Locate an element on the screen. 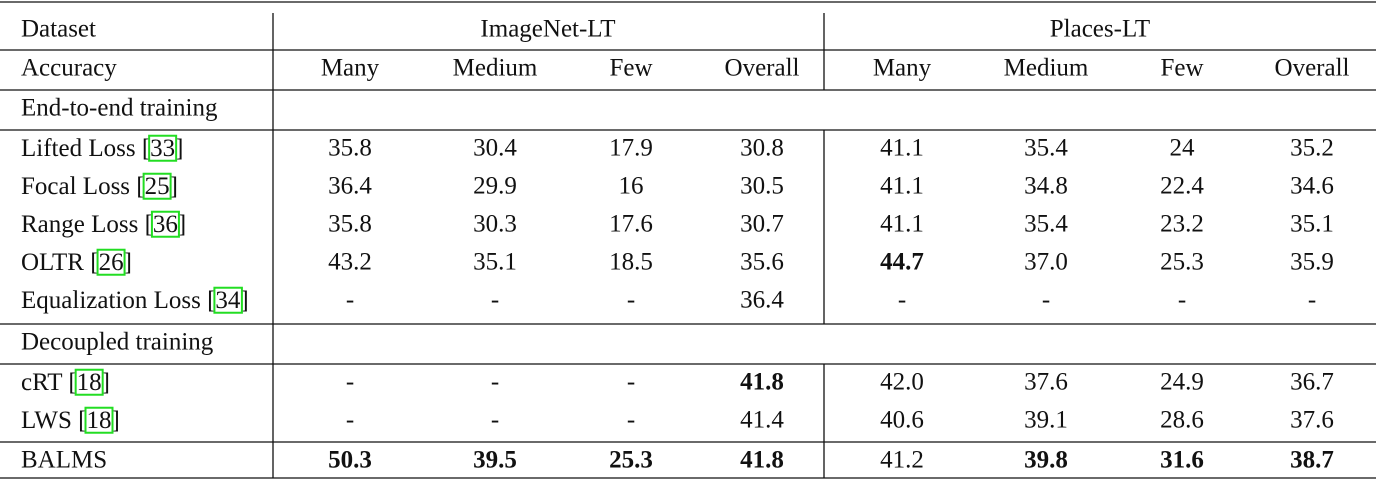 The image size is (1376, 482). citation: 36 is located at coordinates (165, 224).